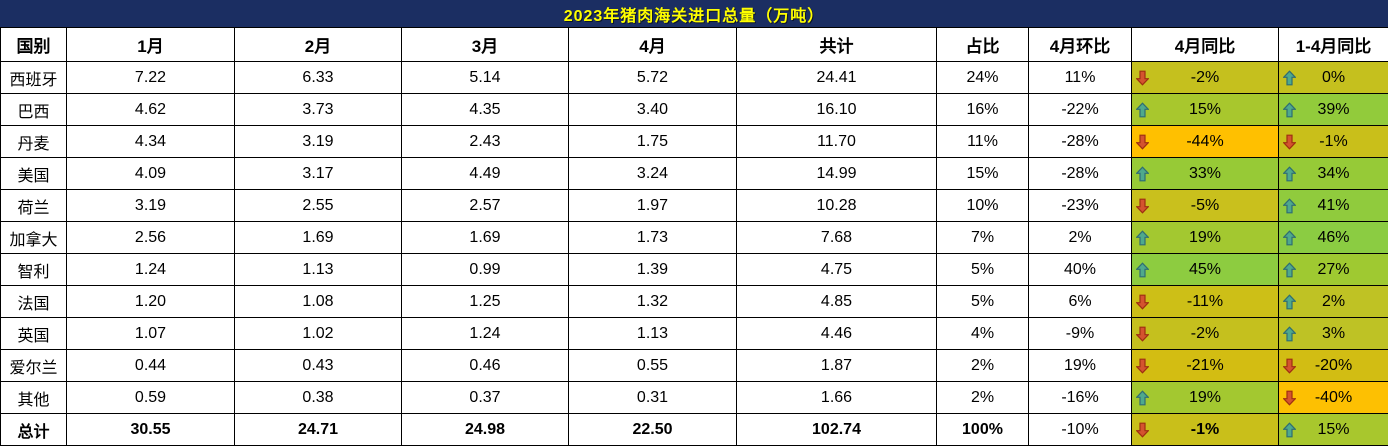 The height and width of the screenshot is (448, 1388). What do you see at coordinates (485, 237) in the screenshot?
I see `value-cell: 1.69` at bounding box center [485, 237].